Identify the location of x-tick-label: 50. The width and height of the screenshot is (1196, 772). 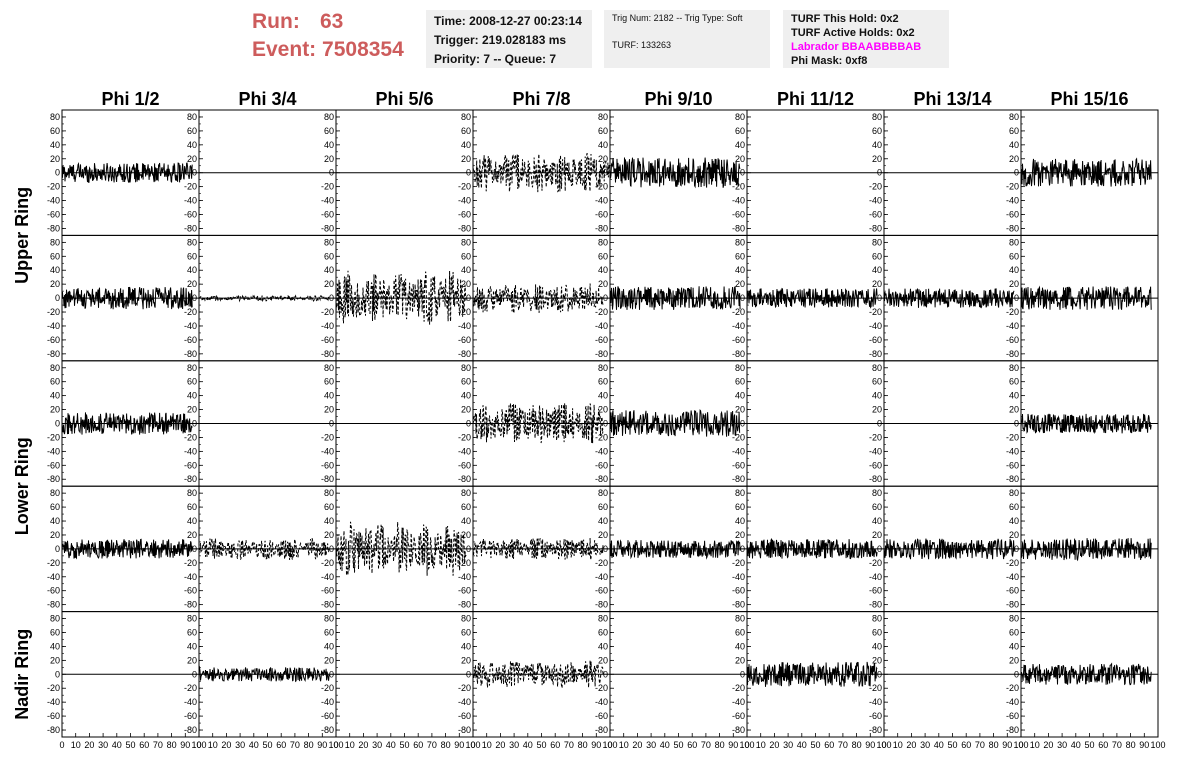
(1089, 745).